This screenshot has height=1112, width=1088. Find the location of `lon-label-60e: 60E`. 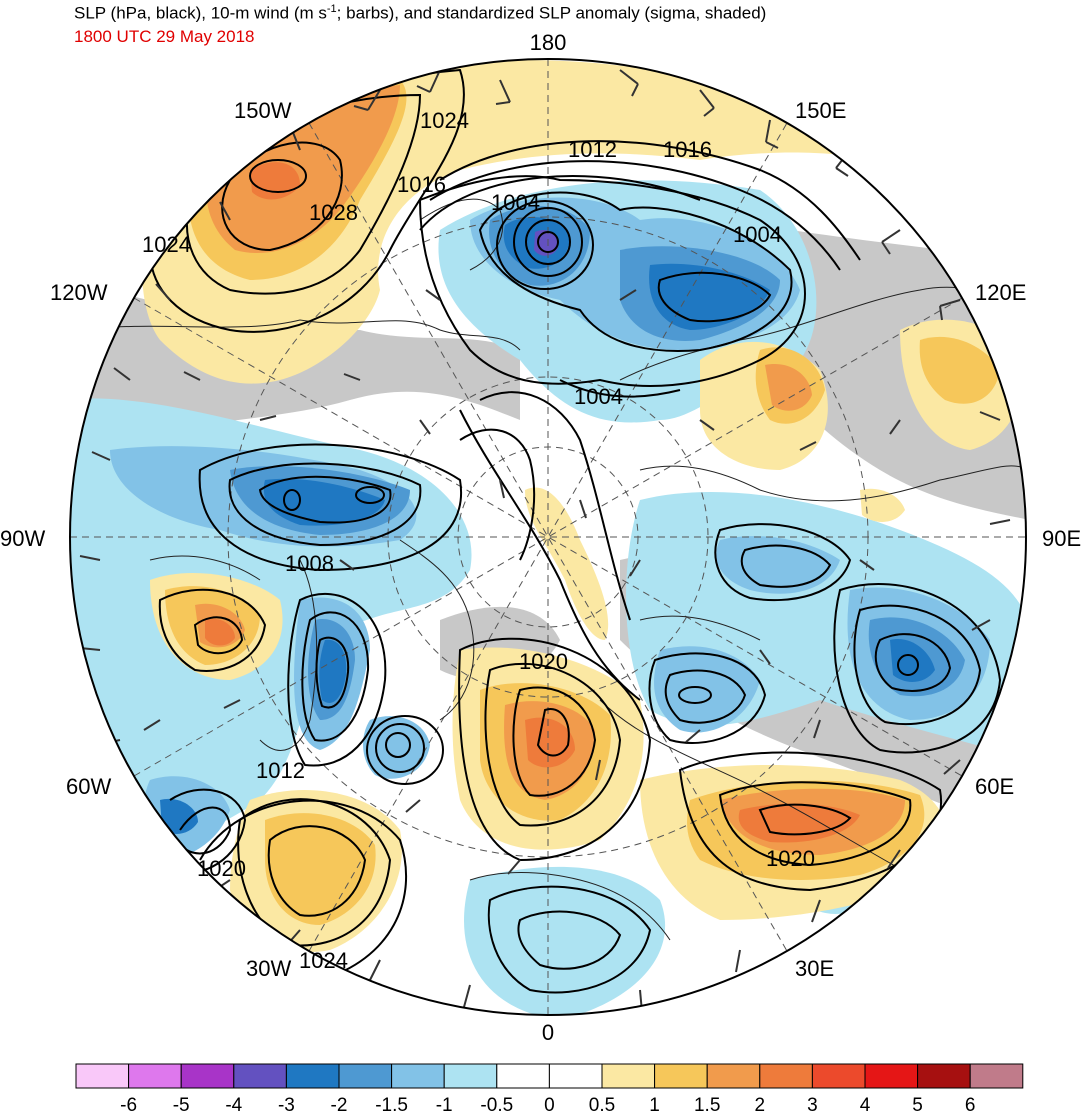

lon-label-60e: 60E is located at coordinates (994, 786).